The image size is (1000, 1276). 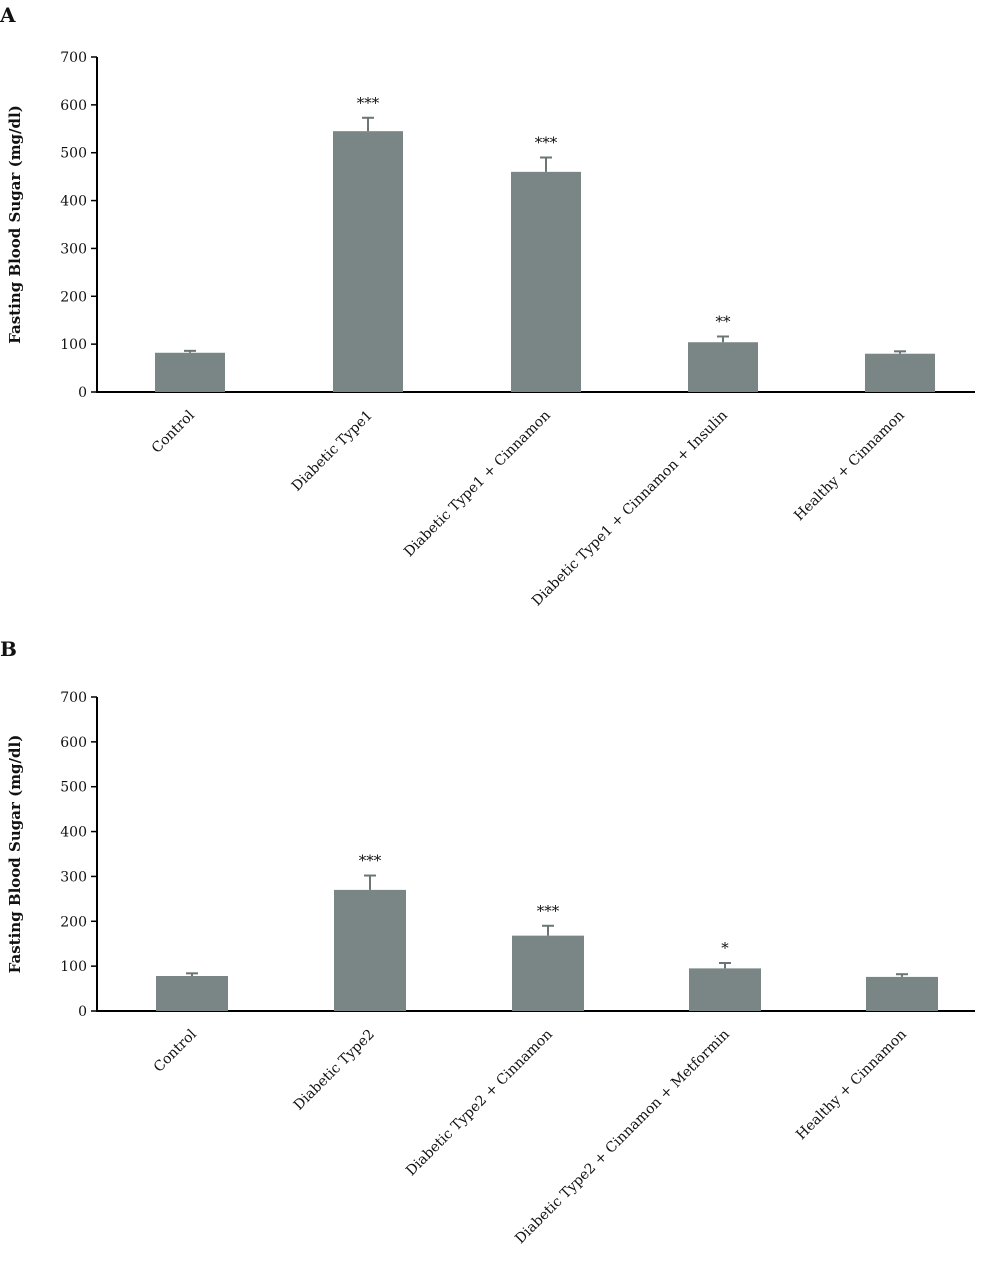 I want to click on panel-label: B, so click(x=8, y=649).